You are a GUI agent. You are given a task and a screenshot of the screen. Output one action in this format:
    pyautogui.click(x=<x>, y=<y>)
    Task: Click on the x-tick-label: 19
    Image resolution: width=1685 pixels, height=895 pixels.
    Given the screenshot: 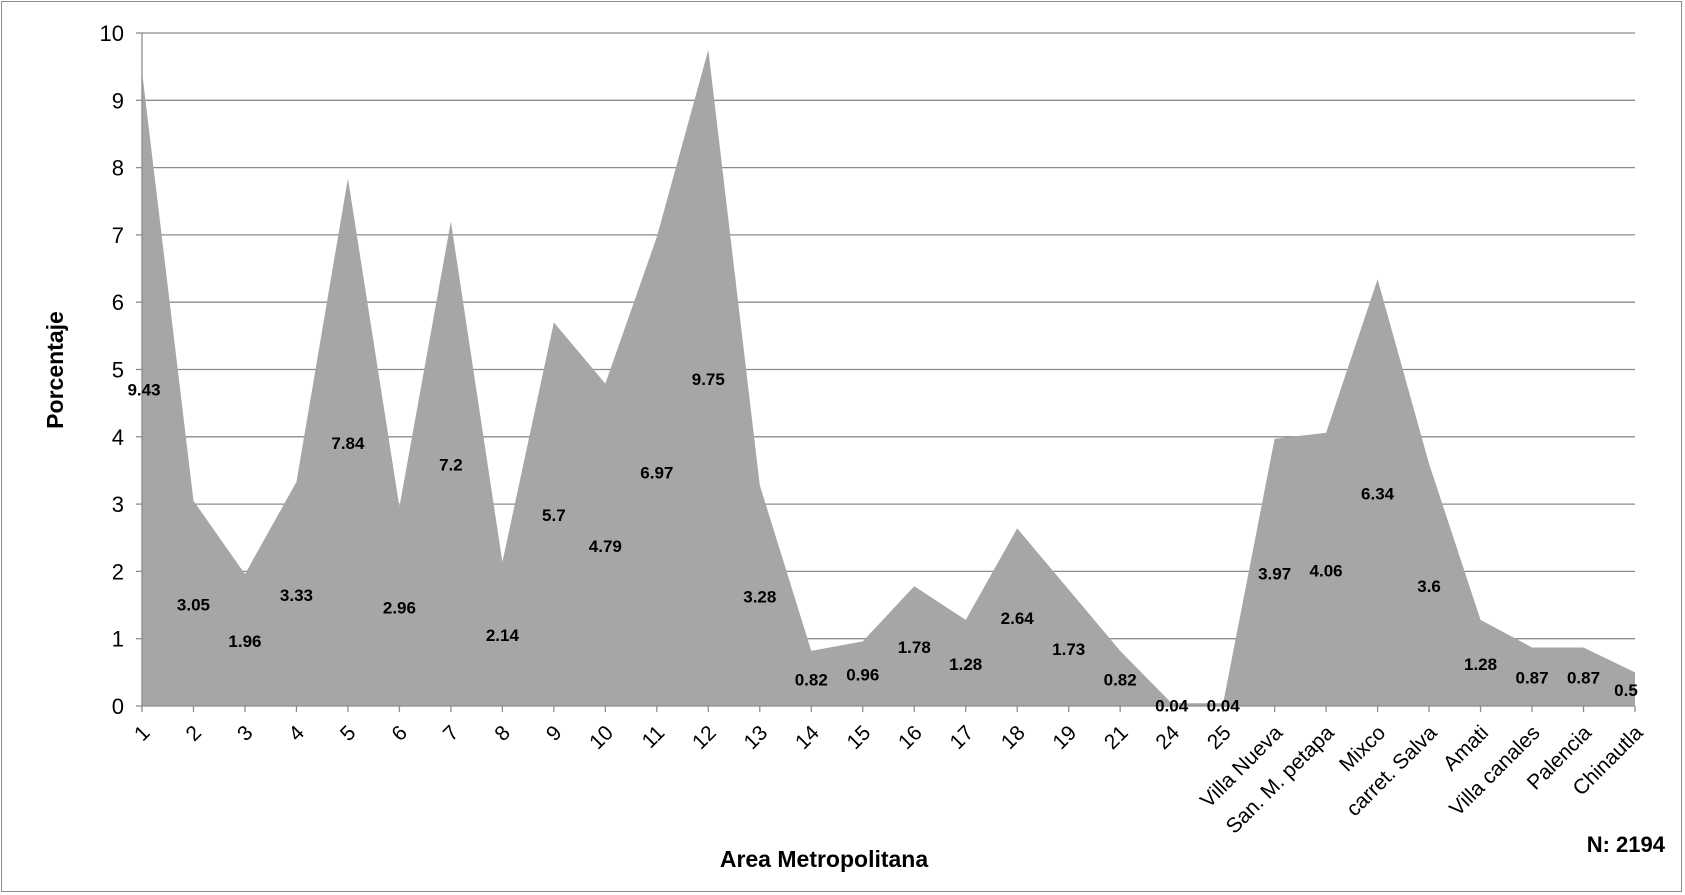 What is the action you would take?
    pyautogui.click(x=1064, y=737)
    